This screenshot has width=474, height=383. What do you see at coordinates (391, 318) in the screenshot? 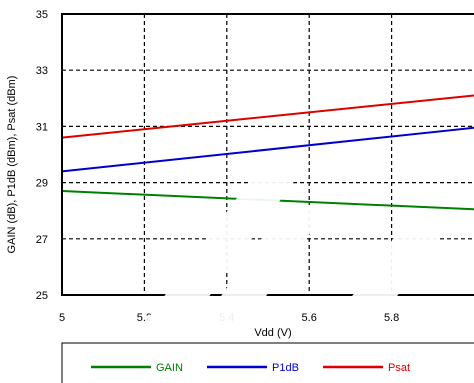
I see `x-tick-label: 5.8` at bounding box center [391, 318].